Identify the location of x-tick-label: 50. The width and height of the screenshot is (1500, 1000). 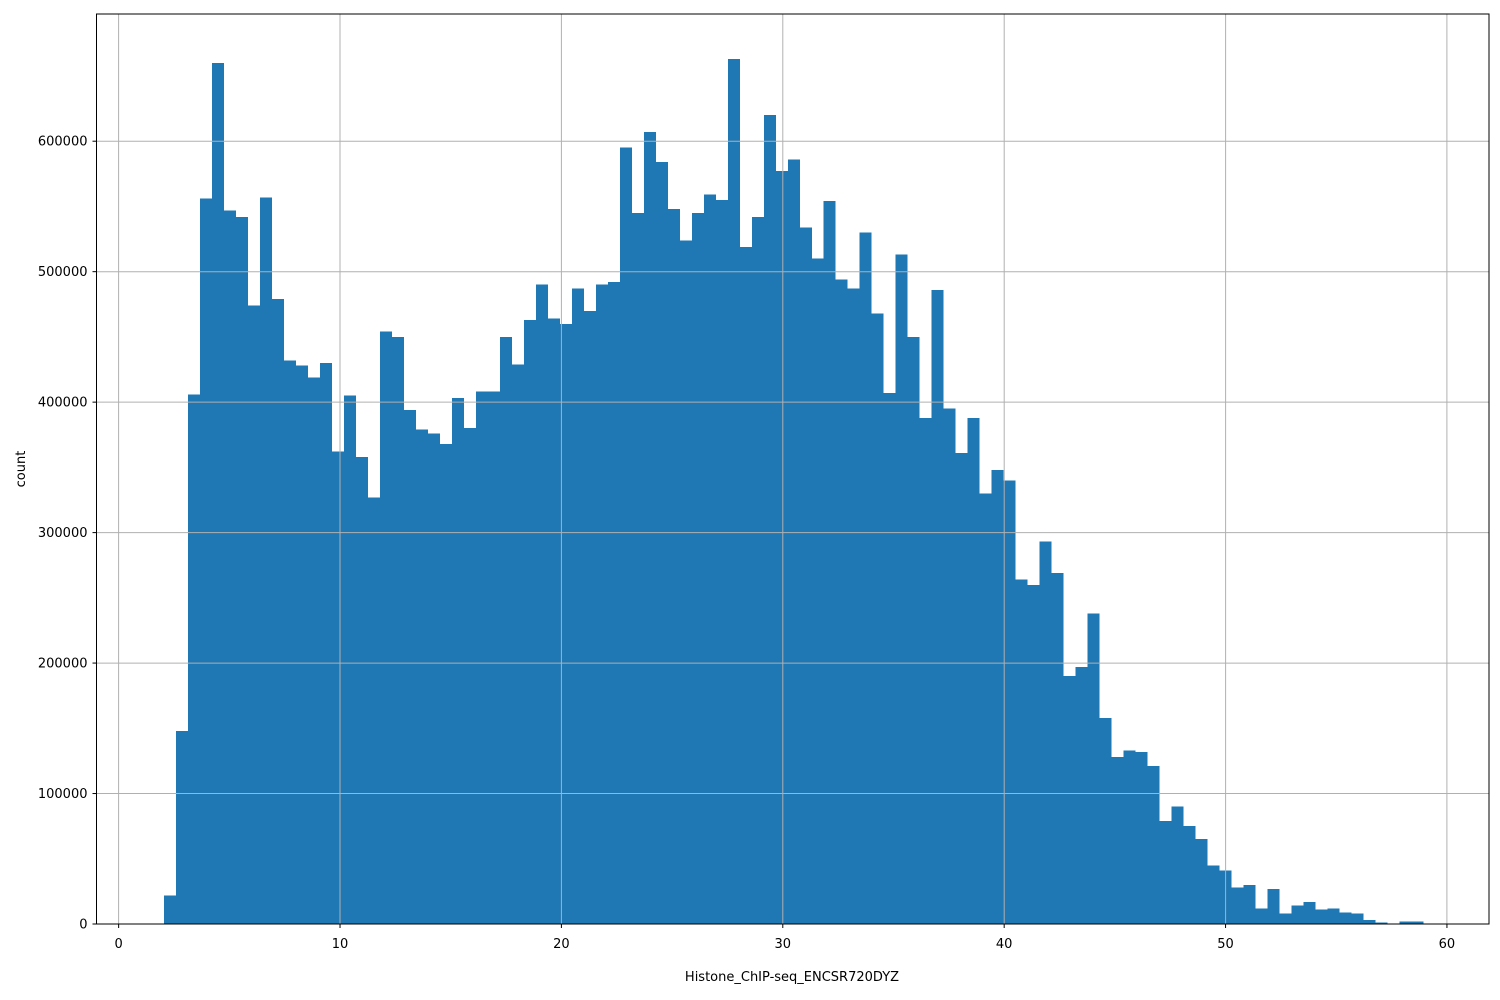
(1225, 944).